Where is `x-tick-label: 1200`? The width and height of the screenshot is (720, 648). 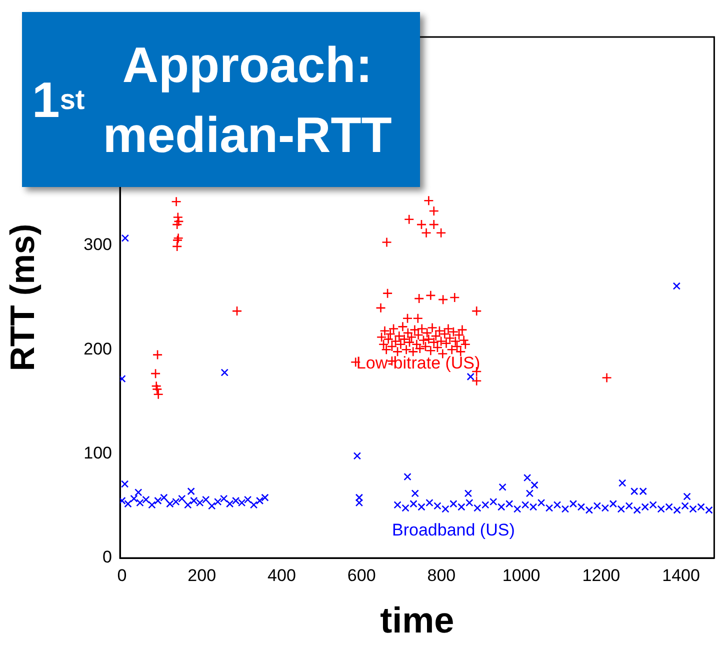
x-tick-label: 1200 is located at coordinates (601, 575).